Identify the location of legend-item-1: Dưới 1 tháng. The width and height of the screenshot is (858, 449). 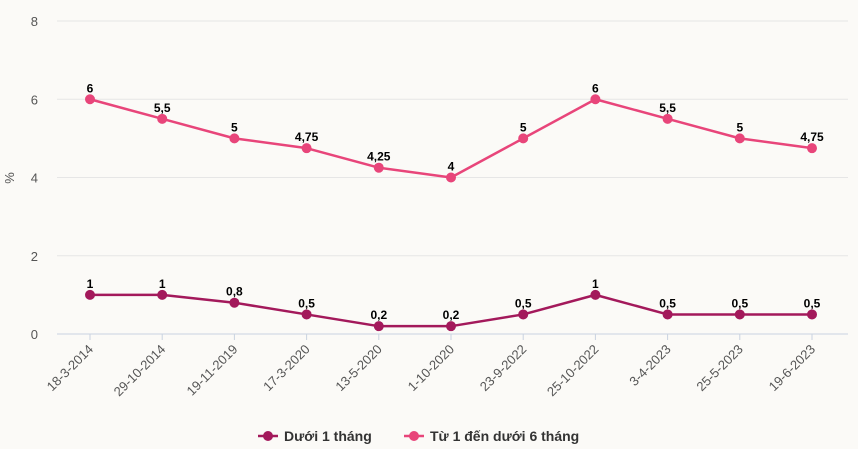
(315, 436).